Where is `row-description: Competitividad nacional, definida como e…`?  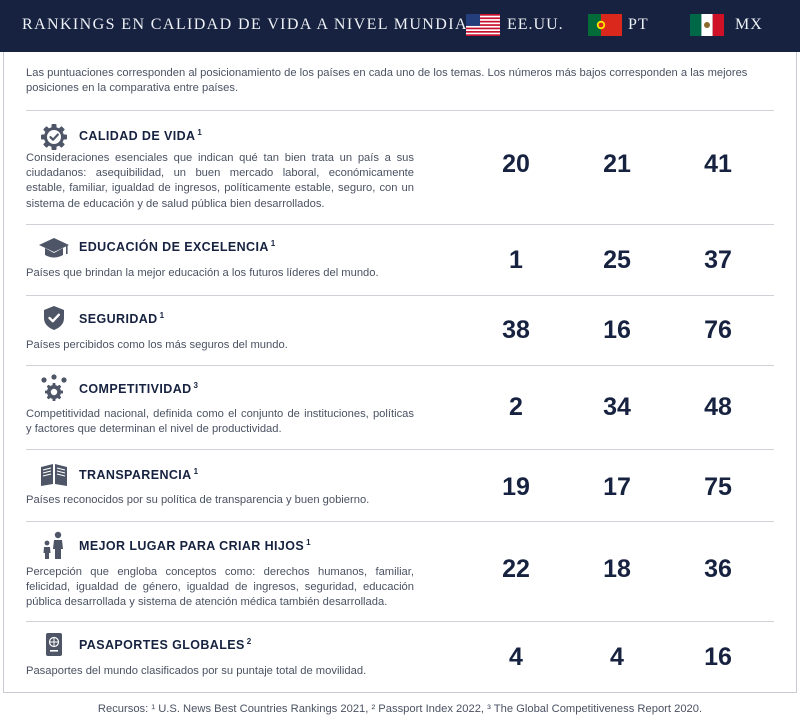 row-description: Competitividad nacional, definida como e… is located at coordinates (220, 422).